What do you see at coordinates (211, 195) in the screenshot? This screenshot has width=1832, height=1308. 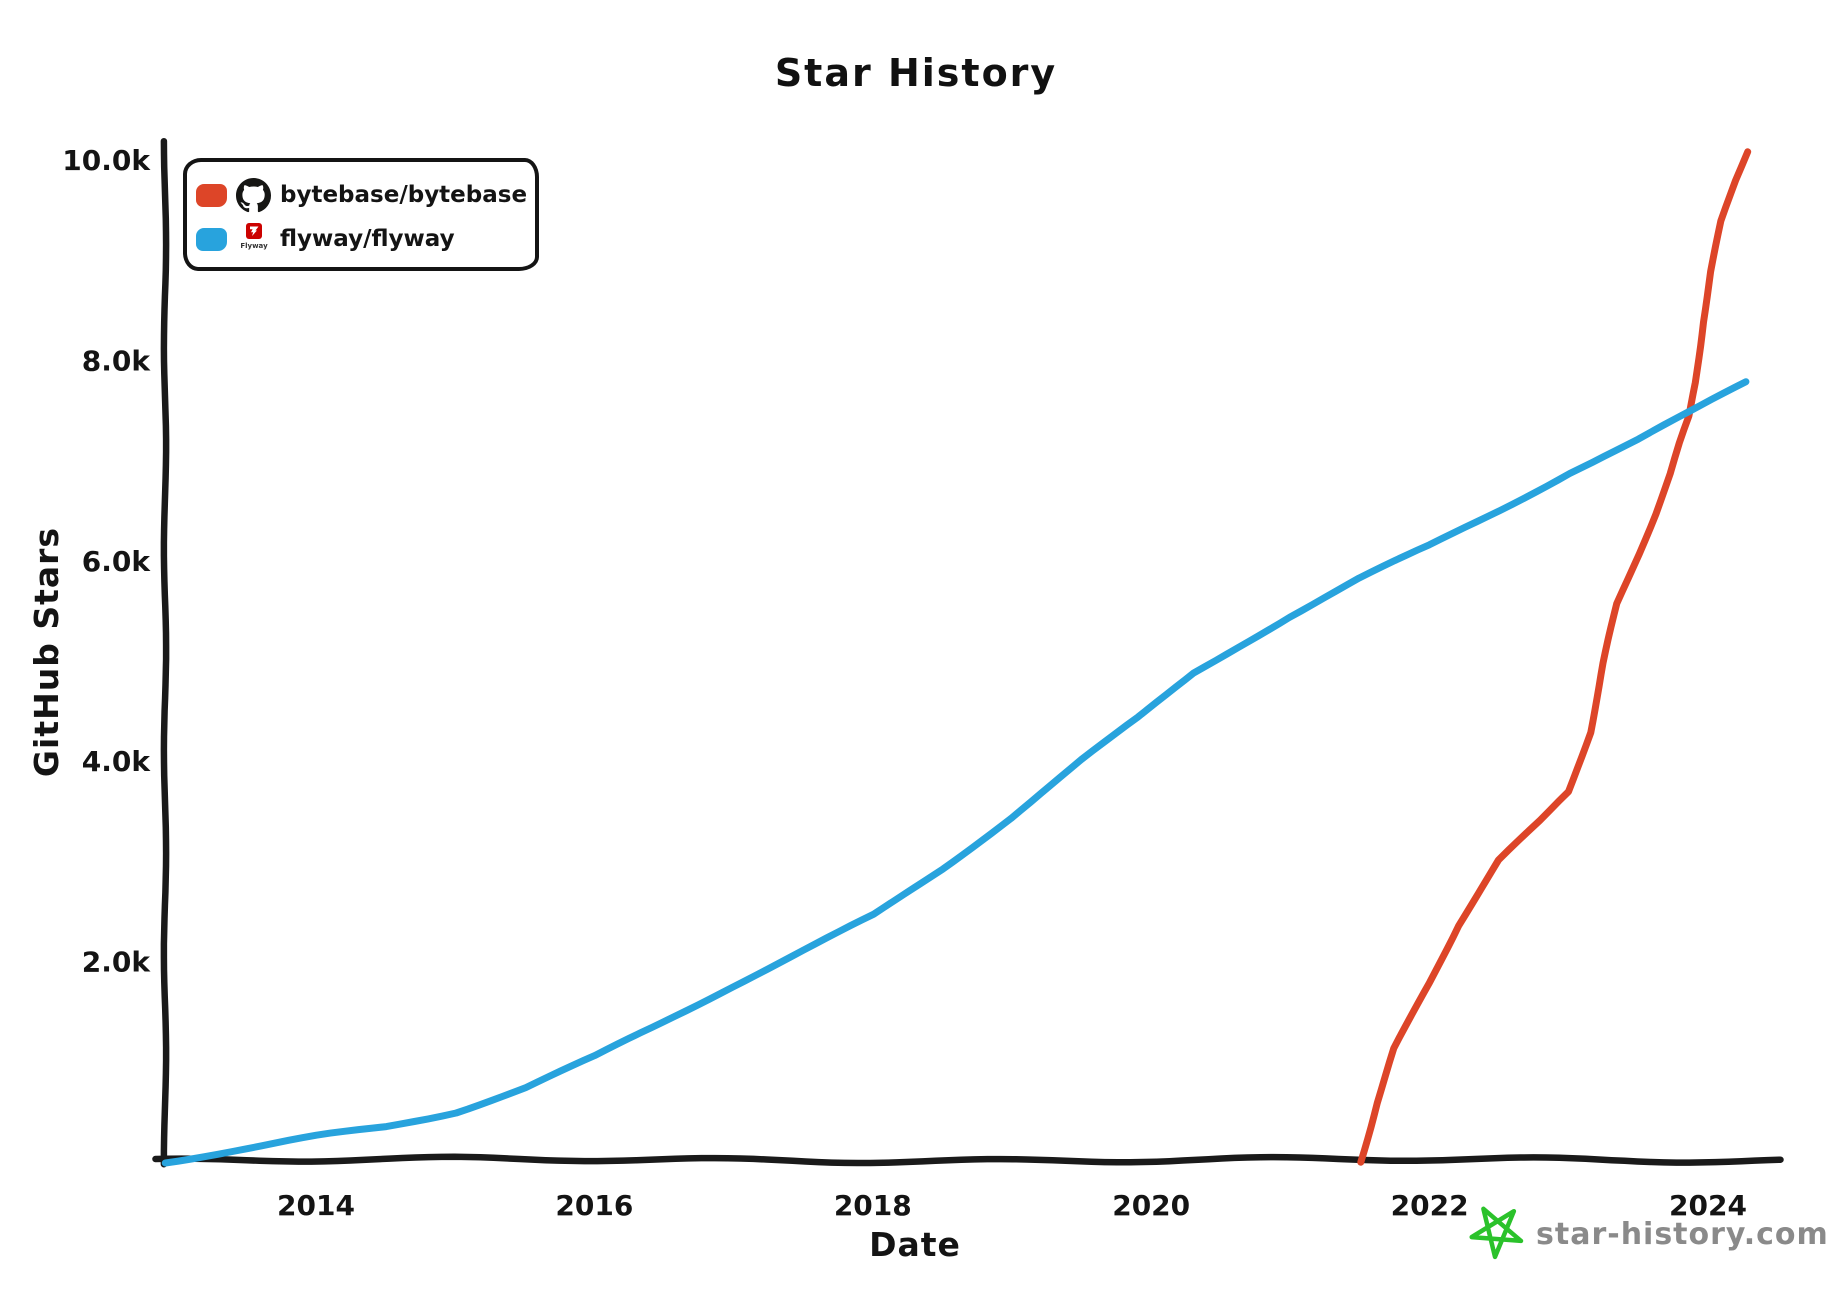 I see `bytebase-series-swatch` at bounding box center [211, 195].